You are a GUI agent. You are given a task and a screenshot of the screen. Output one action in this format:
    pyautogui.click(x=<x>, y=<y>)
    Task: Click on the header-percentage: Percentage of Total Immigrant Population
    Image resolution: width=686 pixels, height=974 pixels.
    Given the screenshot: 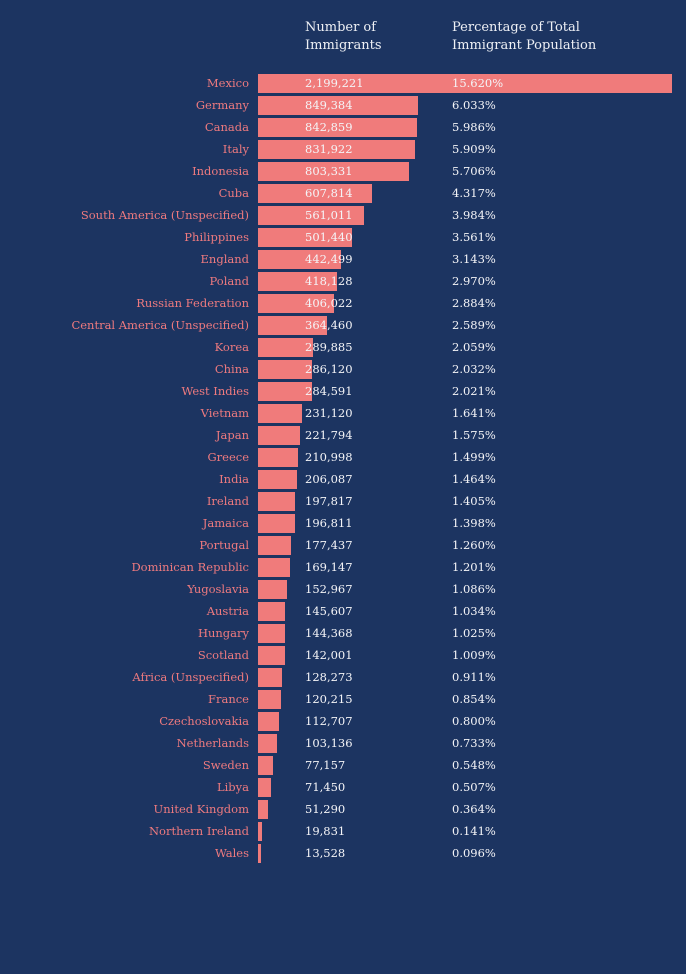 What is the action you would take?
    pyautogui.click(x=524, y=36)
    